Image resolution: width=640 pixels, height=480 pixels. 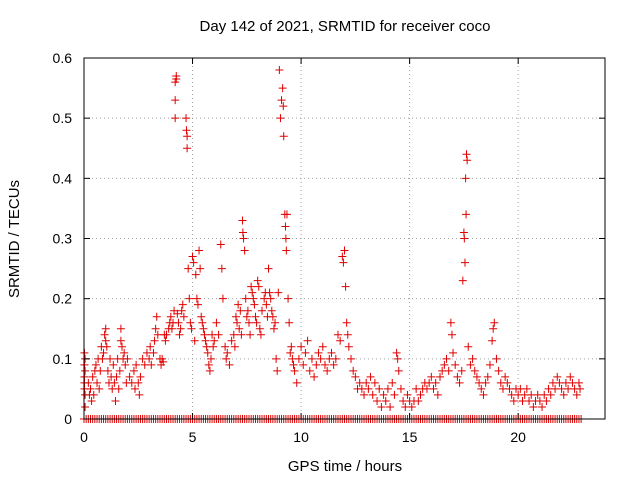 I want to click on x-tick-label: 5, so click(x=193, y=437).